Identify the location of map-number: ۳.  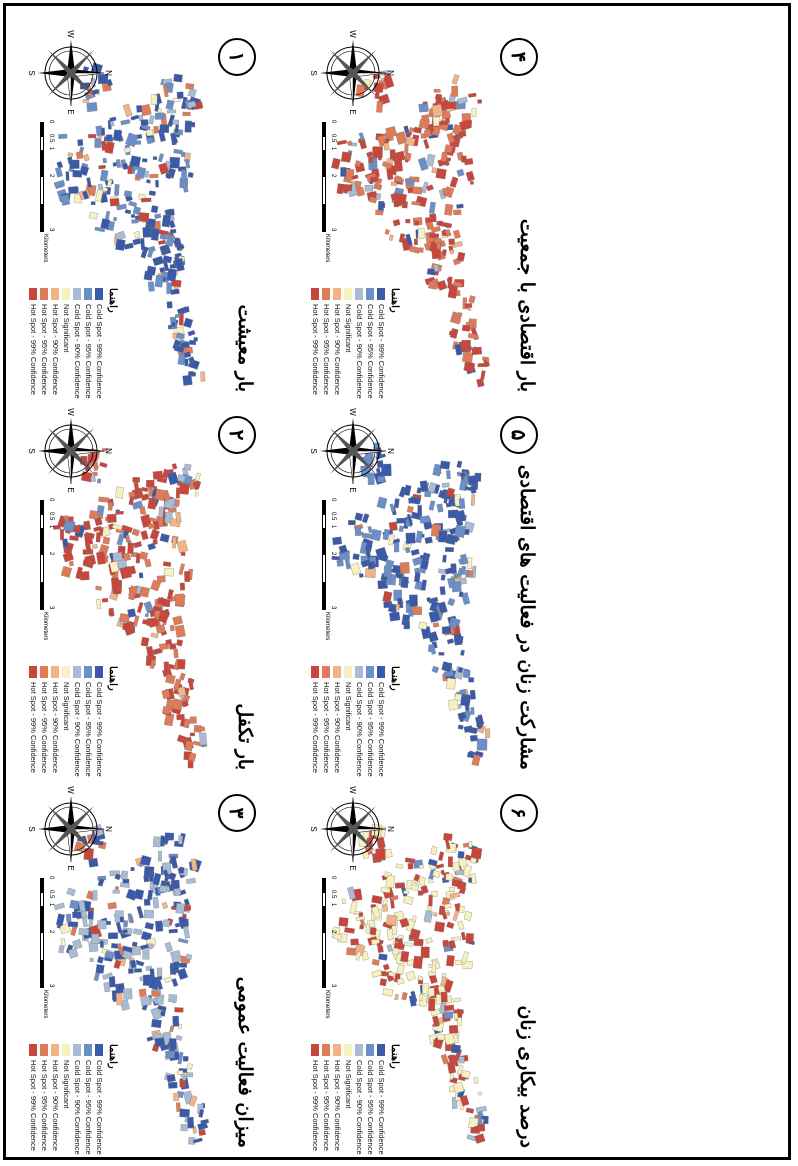
(237, 813).